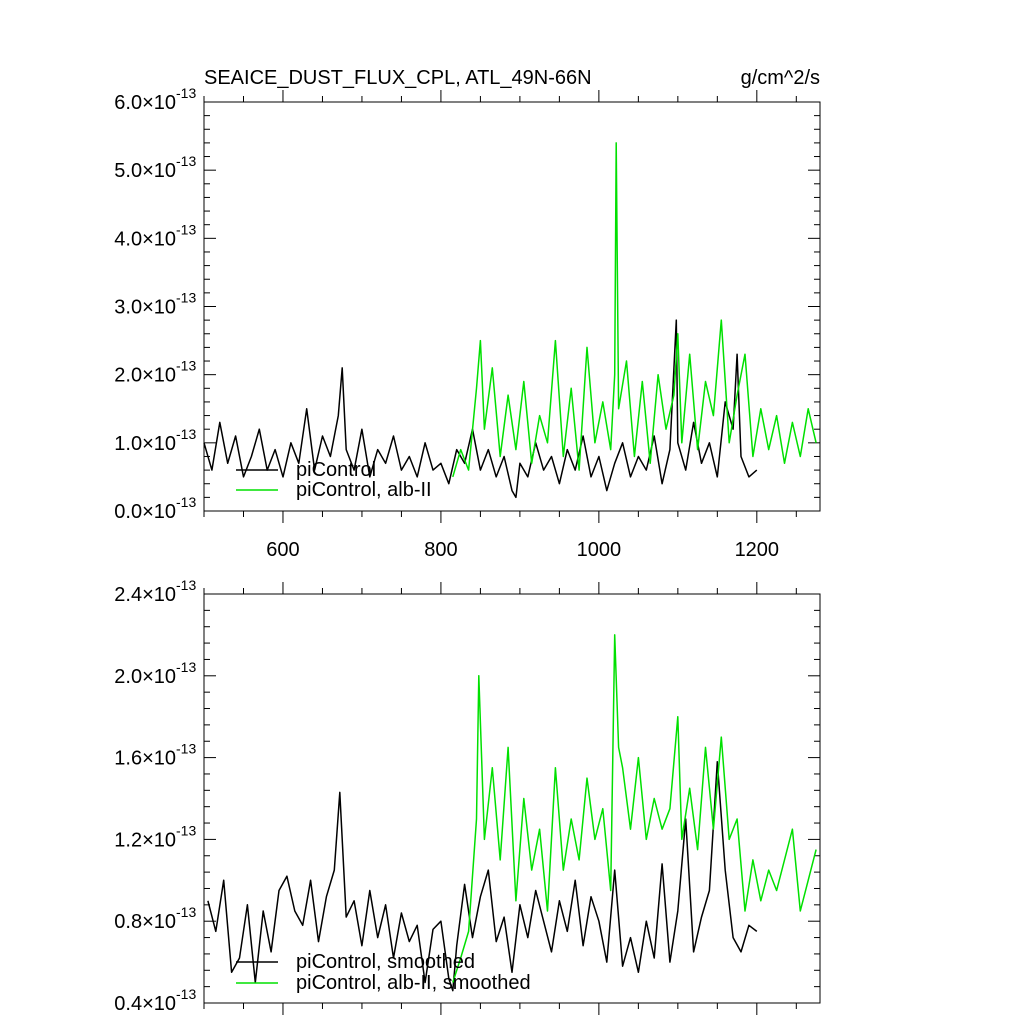 Image resolution: width=1024 pixels, height=1024 pixels. I want to click on y-tick-label: 1.0×10, so click(145, 444).